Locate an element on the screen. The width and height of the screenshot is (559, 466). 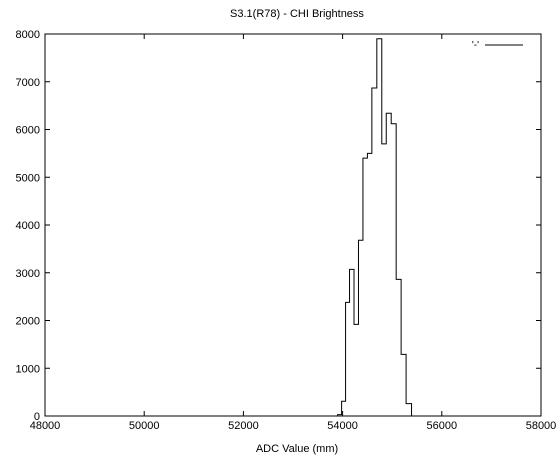
series-group is located at coordinates (373, 227).